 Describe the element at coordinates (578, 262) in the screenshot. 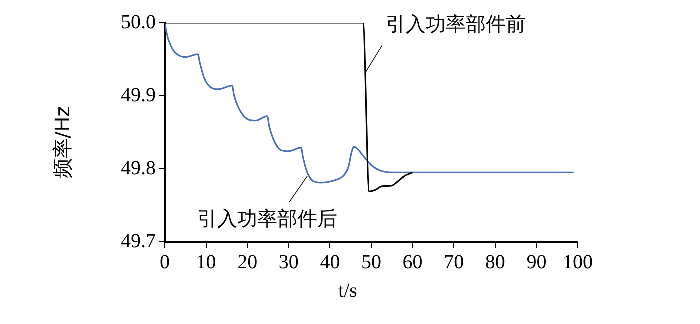

I see `x-tick-label: 100` at that location.